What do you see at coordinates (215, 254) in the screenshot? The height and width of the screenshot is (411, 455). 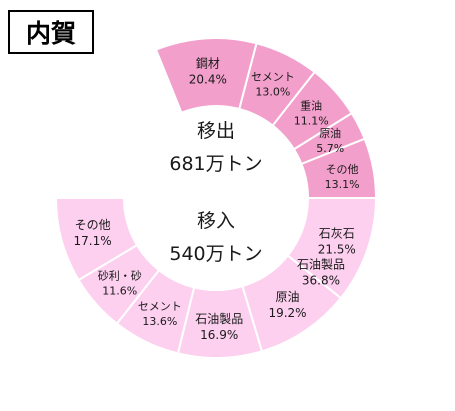 I see `inbound-group-total: 540万トン` at bounding box center [215, 254].